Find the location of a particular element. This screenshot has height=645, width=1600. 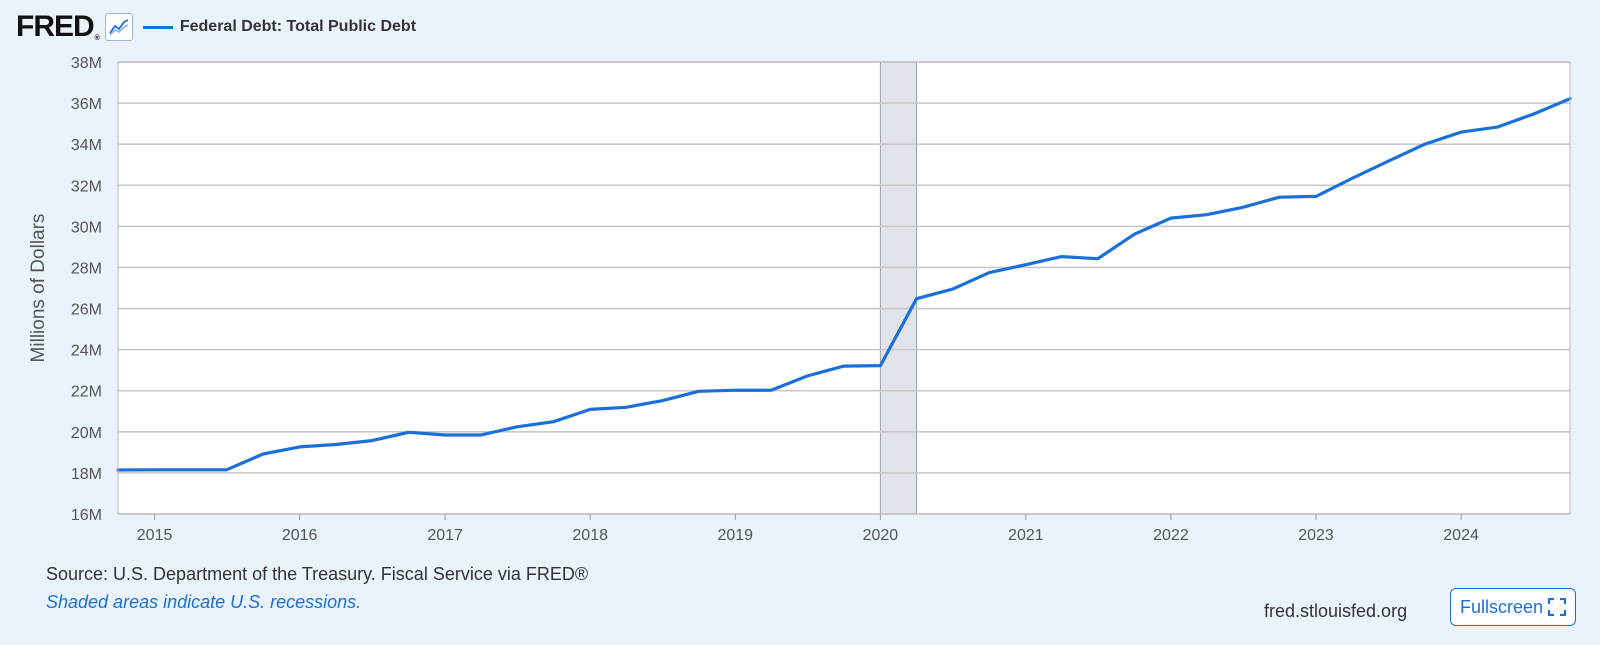

x-tick-label: 2024 is located at coordinates (1461, 535).